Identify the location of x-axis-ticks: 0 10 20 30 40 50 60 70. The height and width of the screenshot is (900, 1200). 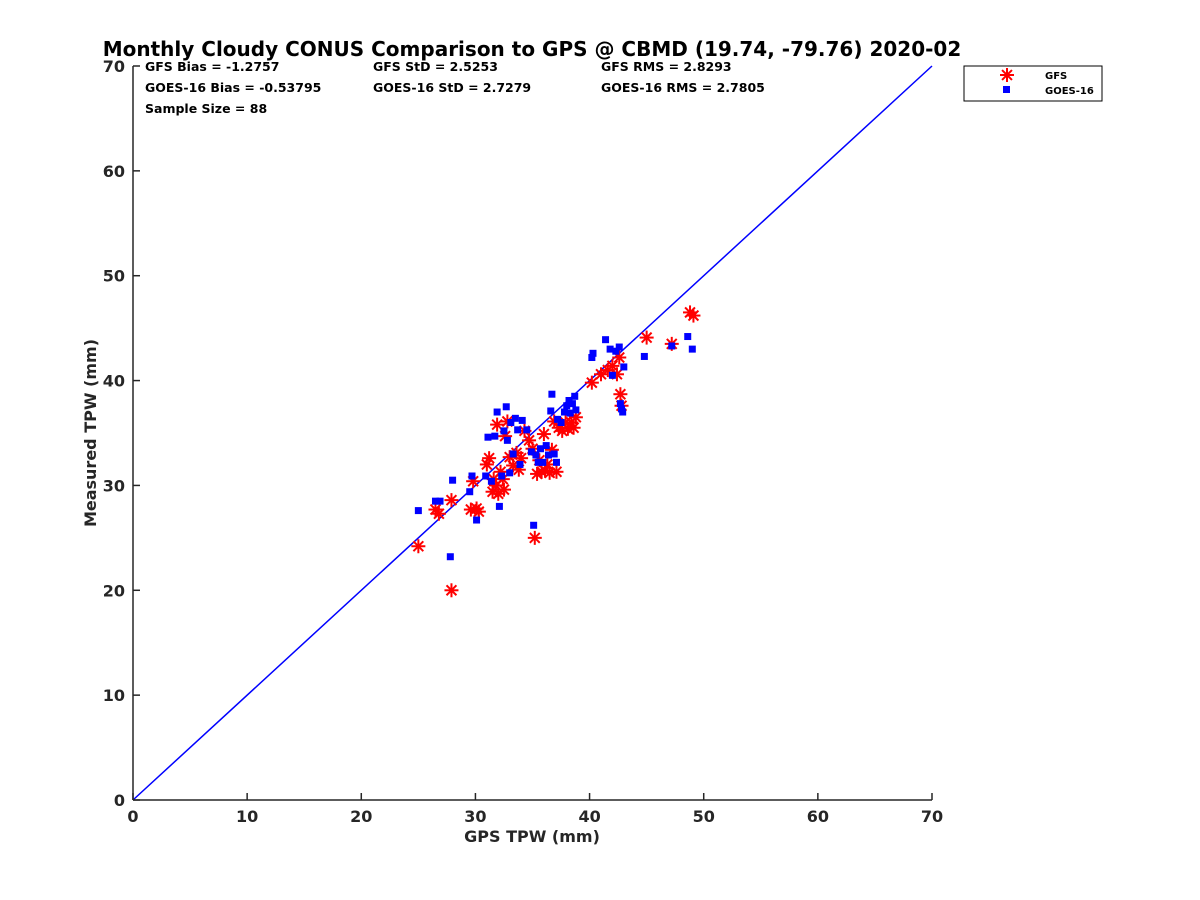
(535, 809).